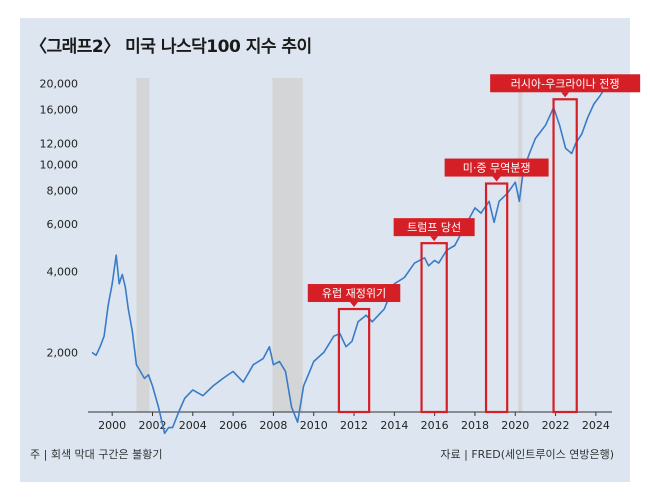 This screenshot has height=500, width=650. What do you see at coordinates (152, 425) in the screenshot?
I see `x-tick-label: 2002` at bounding box center [152, 425].